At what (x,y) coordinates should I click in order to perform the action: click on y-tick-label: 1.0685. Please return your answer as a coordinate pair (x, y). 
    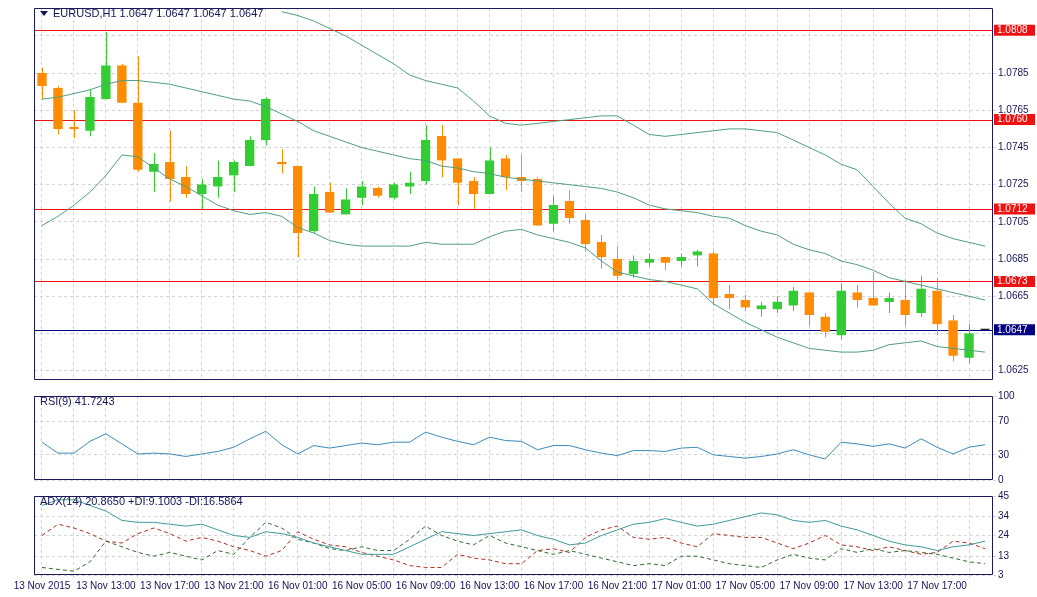
    Looking at the image, I should click on (1014, 258).